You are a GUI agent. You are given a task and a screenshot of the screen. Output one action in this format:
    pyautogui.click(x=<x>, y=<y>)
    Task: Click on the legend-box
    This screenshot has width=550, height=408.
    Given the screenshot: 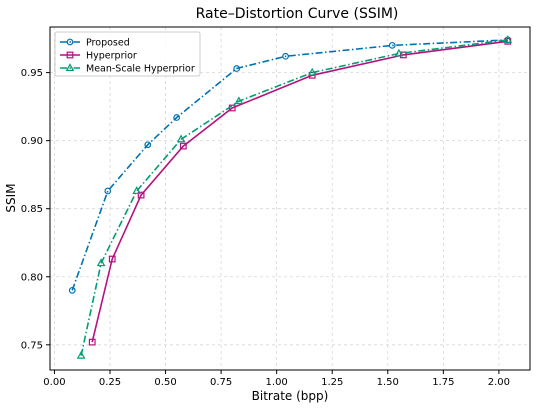 What is the action you would take?
    pyautogui.click(x=127, y=54)
    